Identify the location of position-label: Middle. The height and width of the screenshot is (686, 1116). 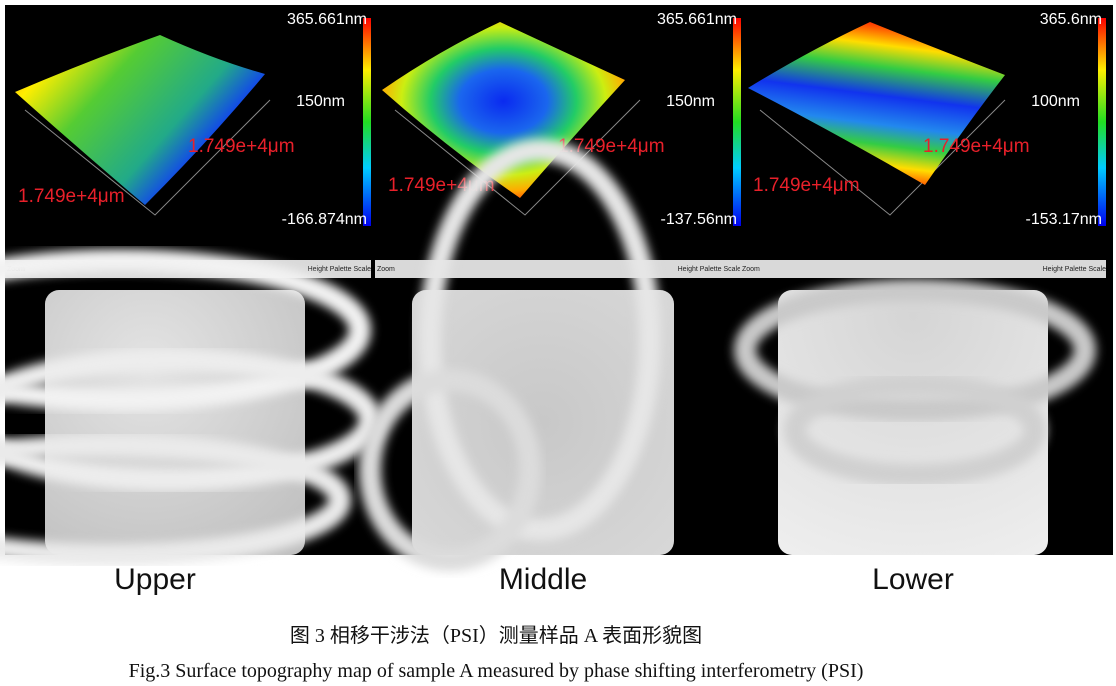
(543, 579).